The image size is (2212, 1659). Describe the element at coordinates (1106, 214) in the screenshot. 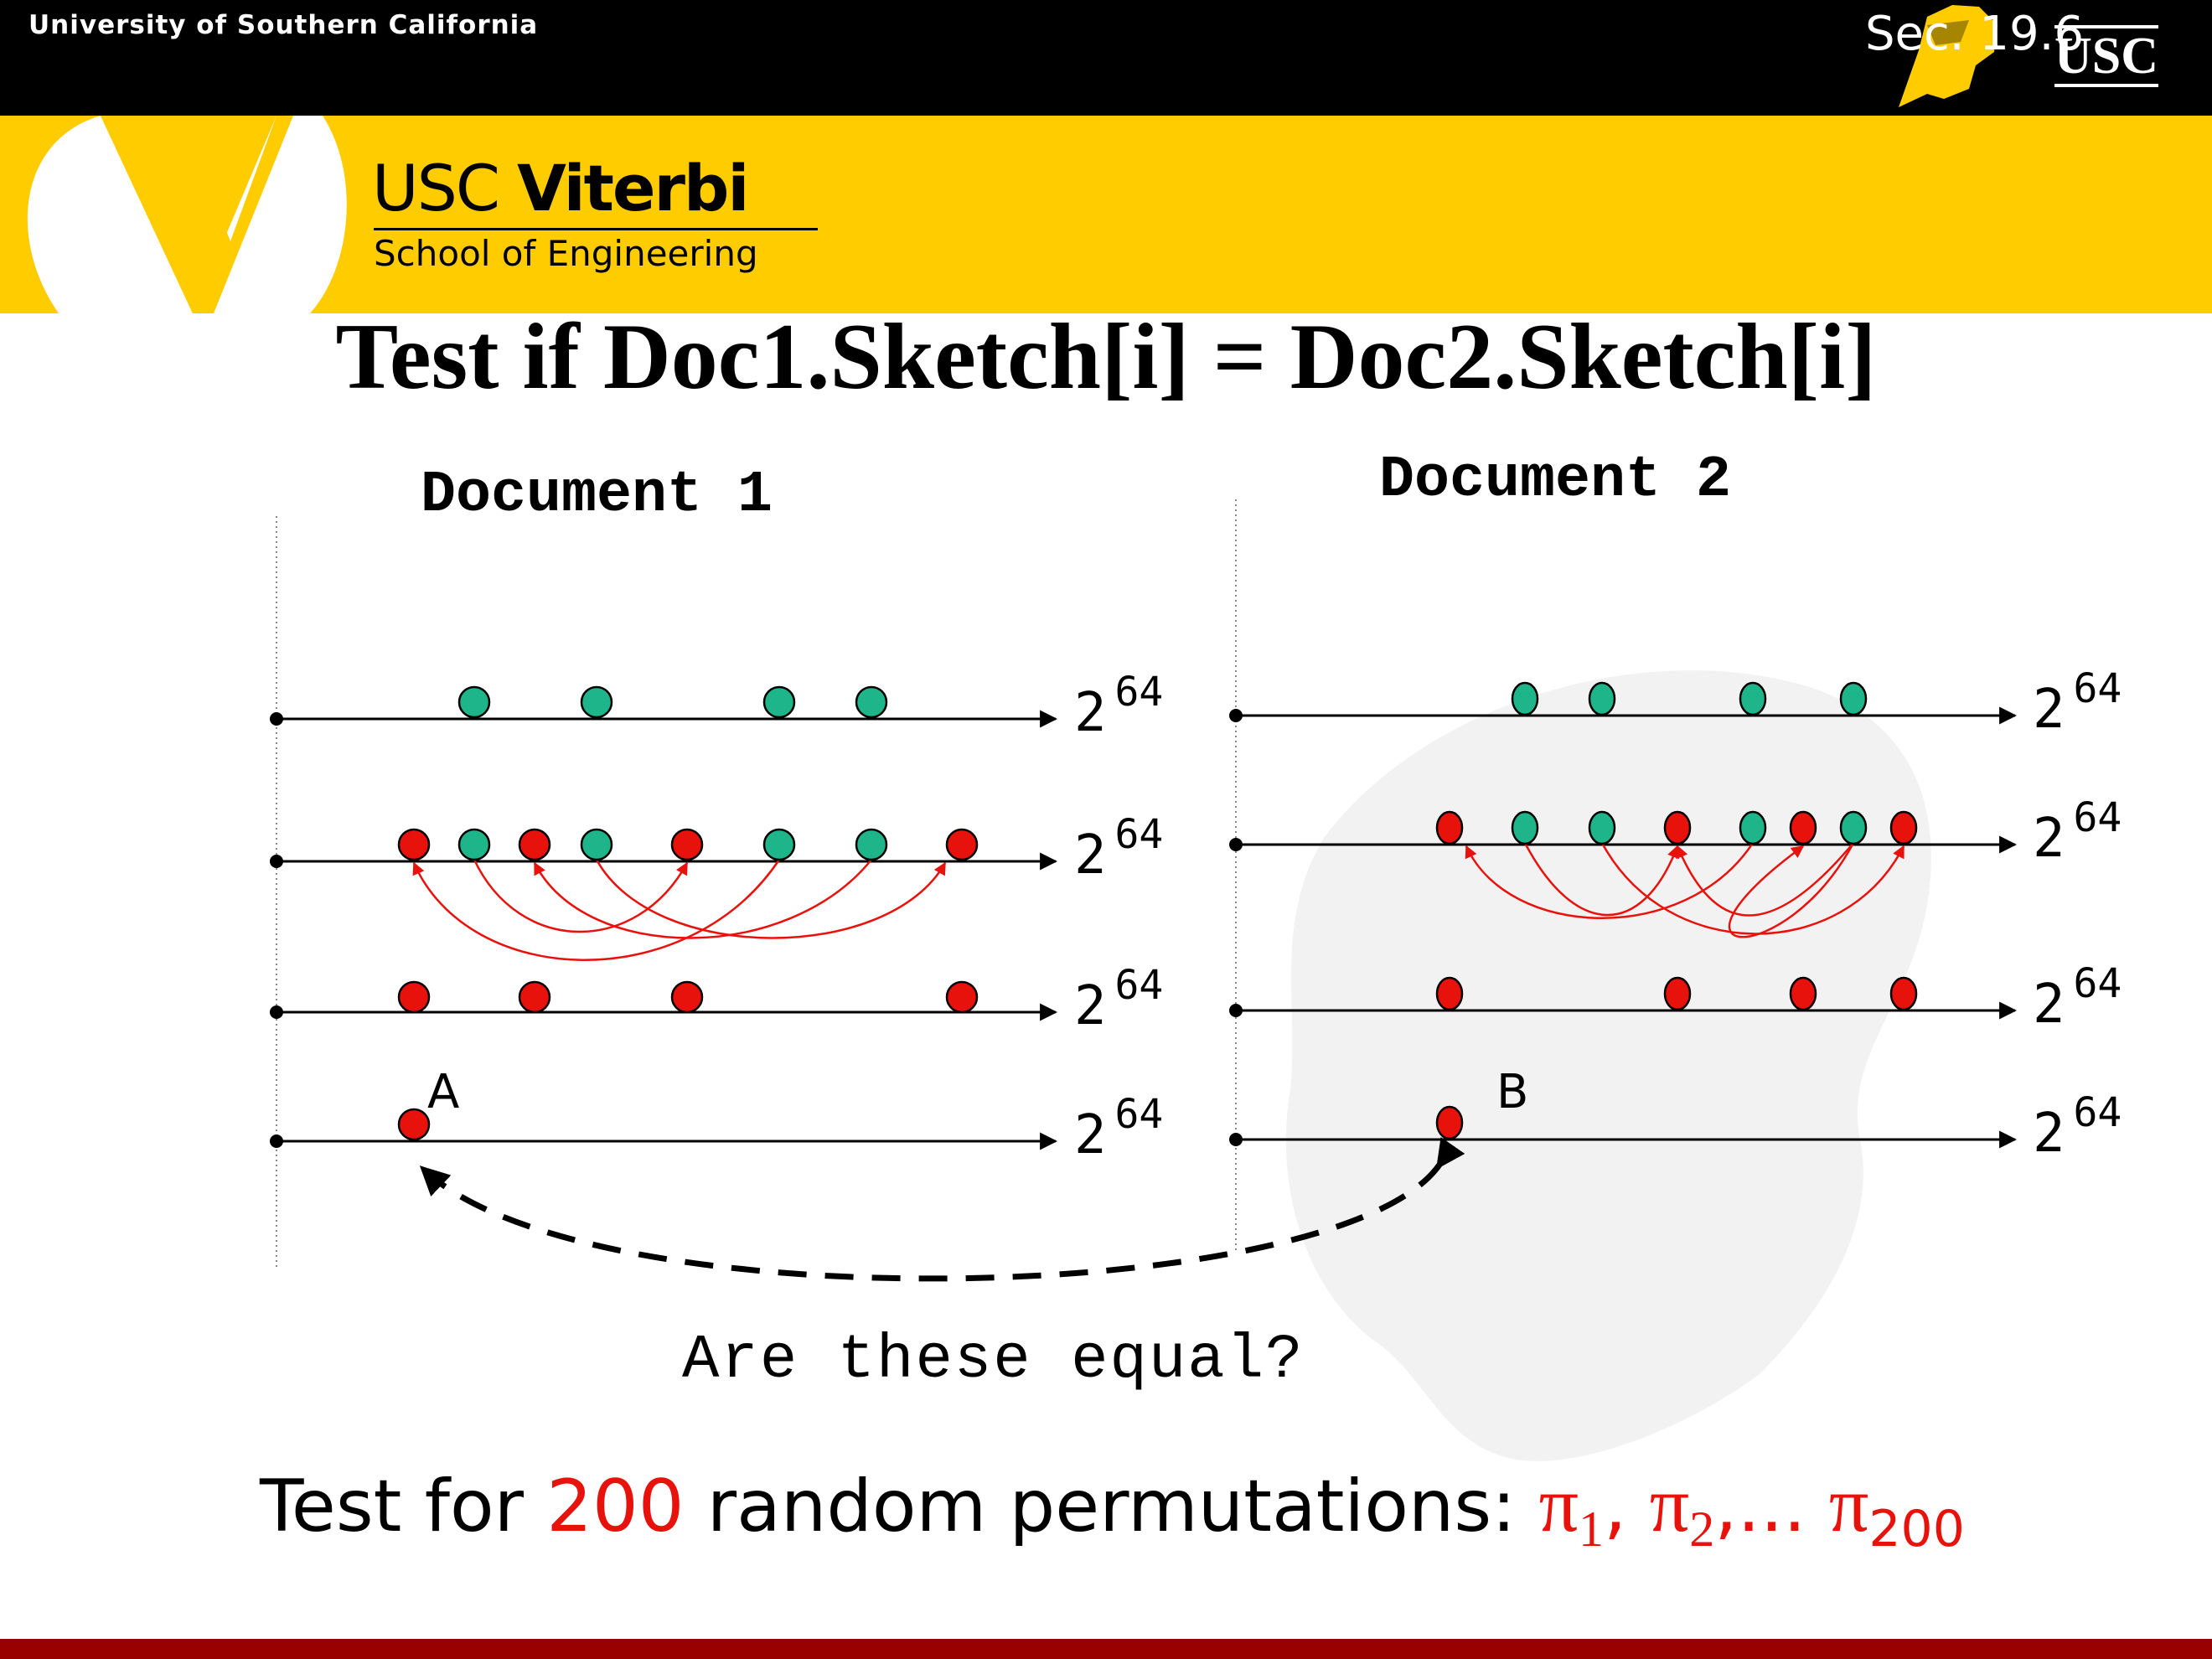

I see `yellow-banner` at that location.